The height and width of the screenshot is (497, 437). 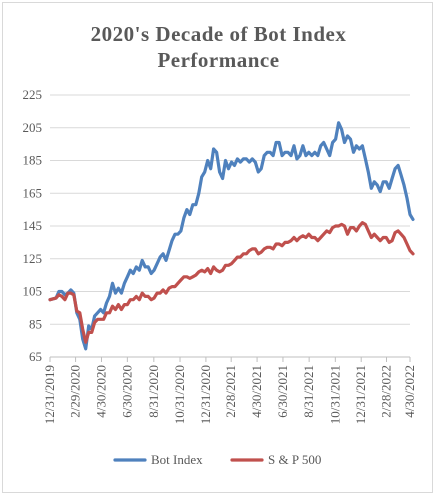 I want to click on legend: Bot Index S & P 500, so click(x=217, y=459).